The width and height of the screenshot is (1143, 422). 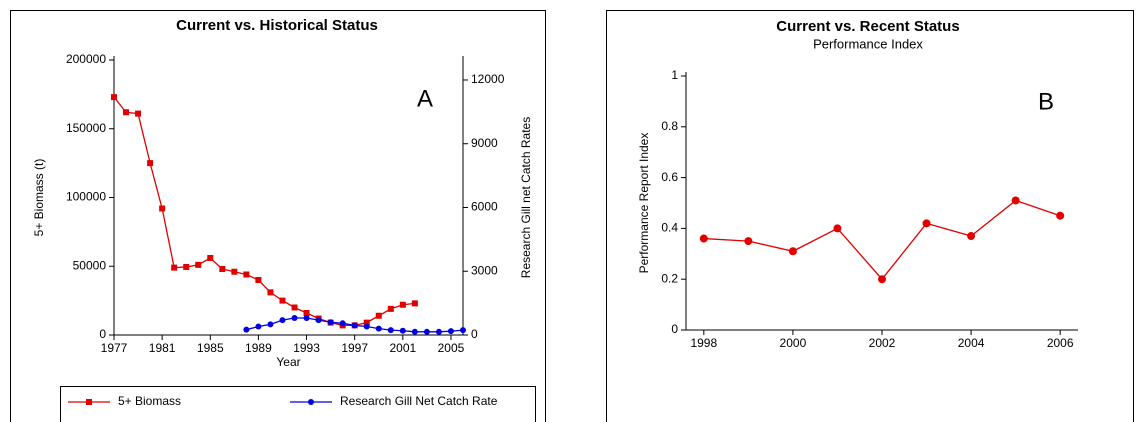 I want to click on legend-label: Research Gill Net Catch Rate, so click(x=419, y=401).